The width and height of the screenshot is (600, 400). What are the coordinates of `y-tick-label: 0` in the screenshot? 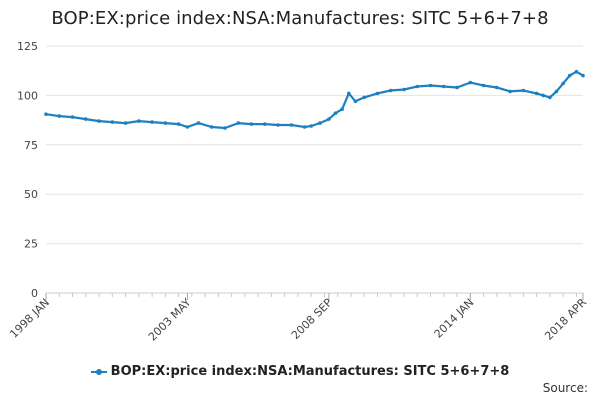 It's located at (34, 293).